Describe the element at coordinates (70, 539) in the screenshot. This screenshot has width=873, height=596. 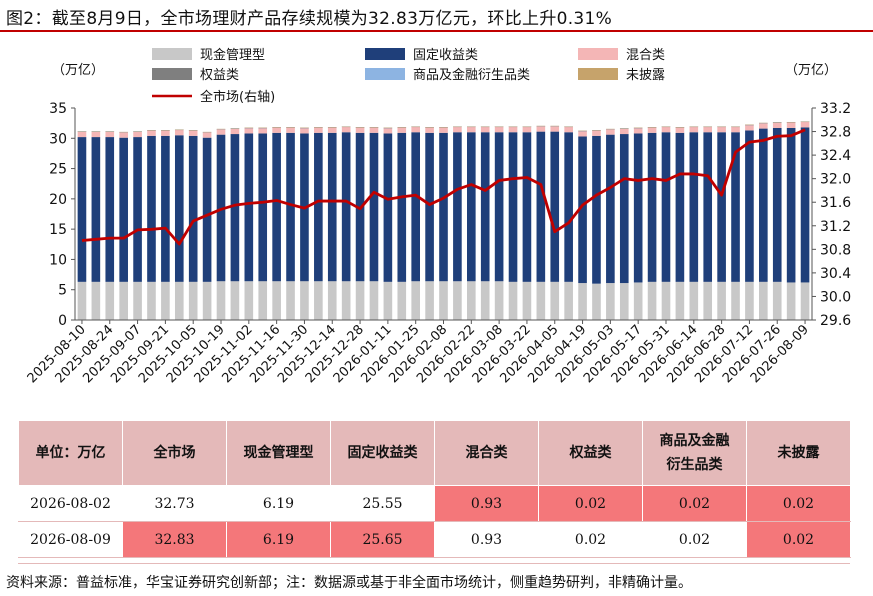
I see `table-cell-date: 2026-08-09` at that location.